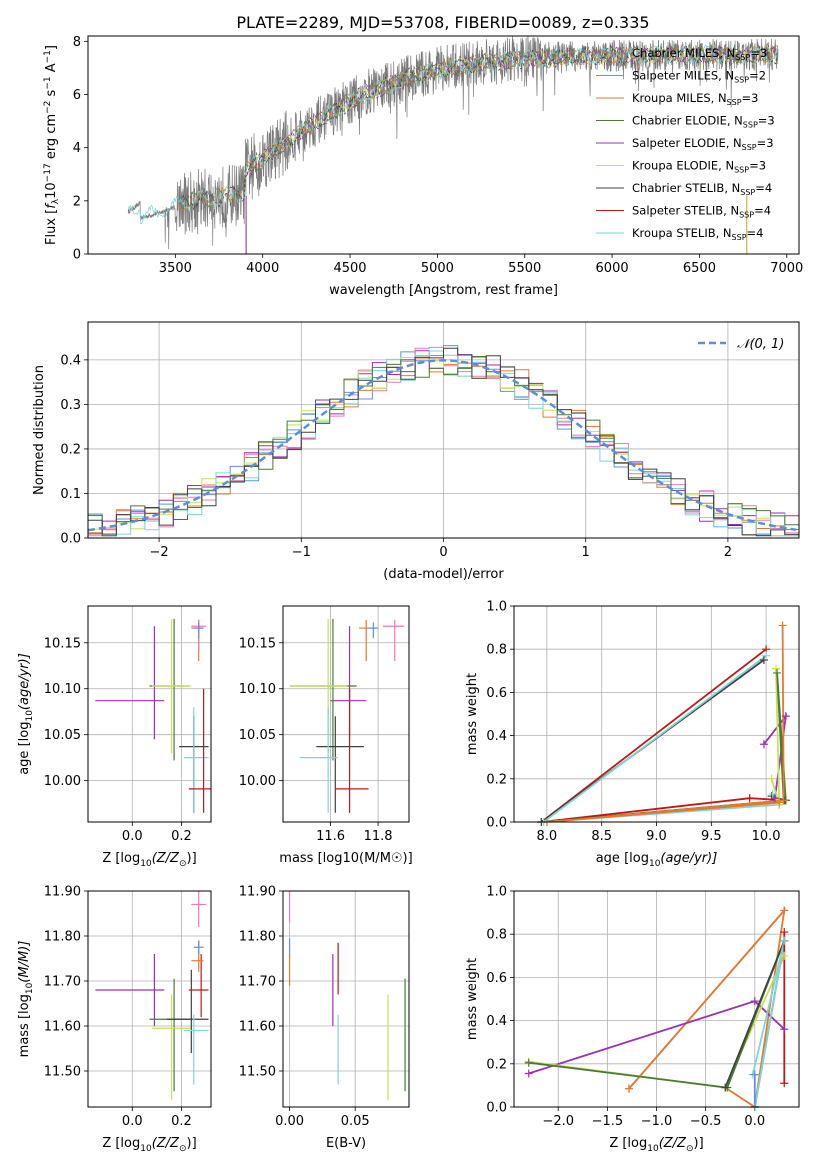 The height and width of the screenshot is (1170, 819). I want to click on x-axis-label: (data-model)/error, so click(443, 574).